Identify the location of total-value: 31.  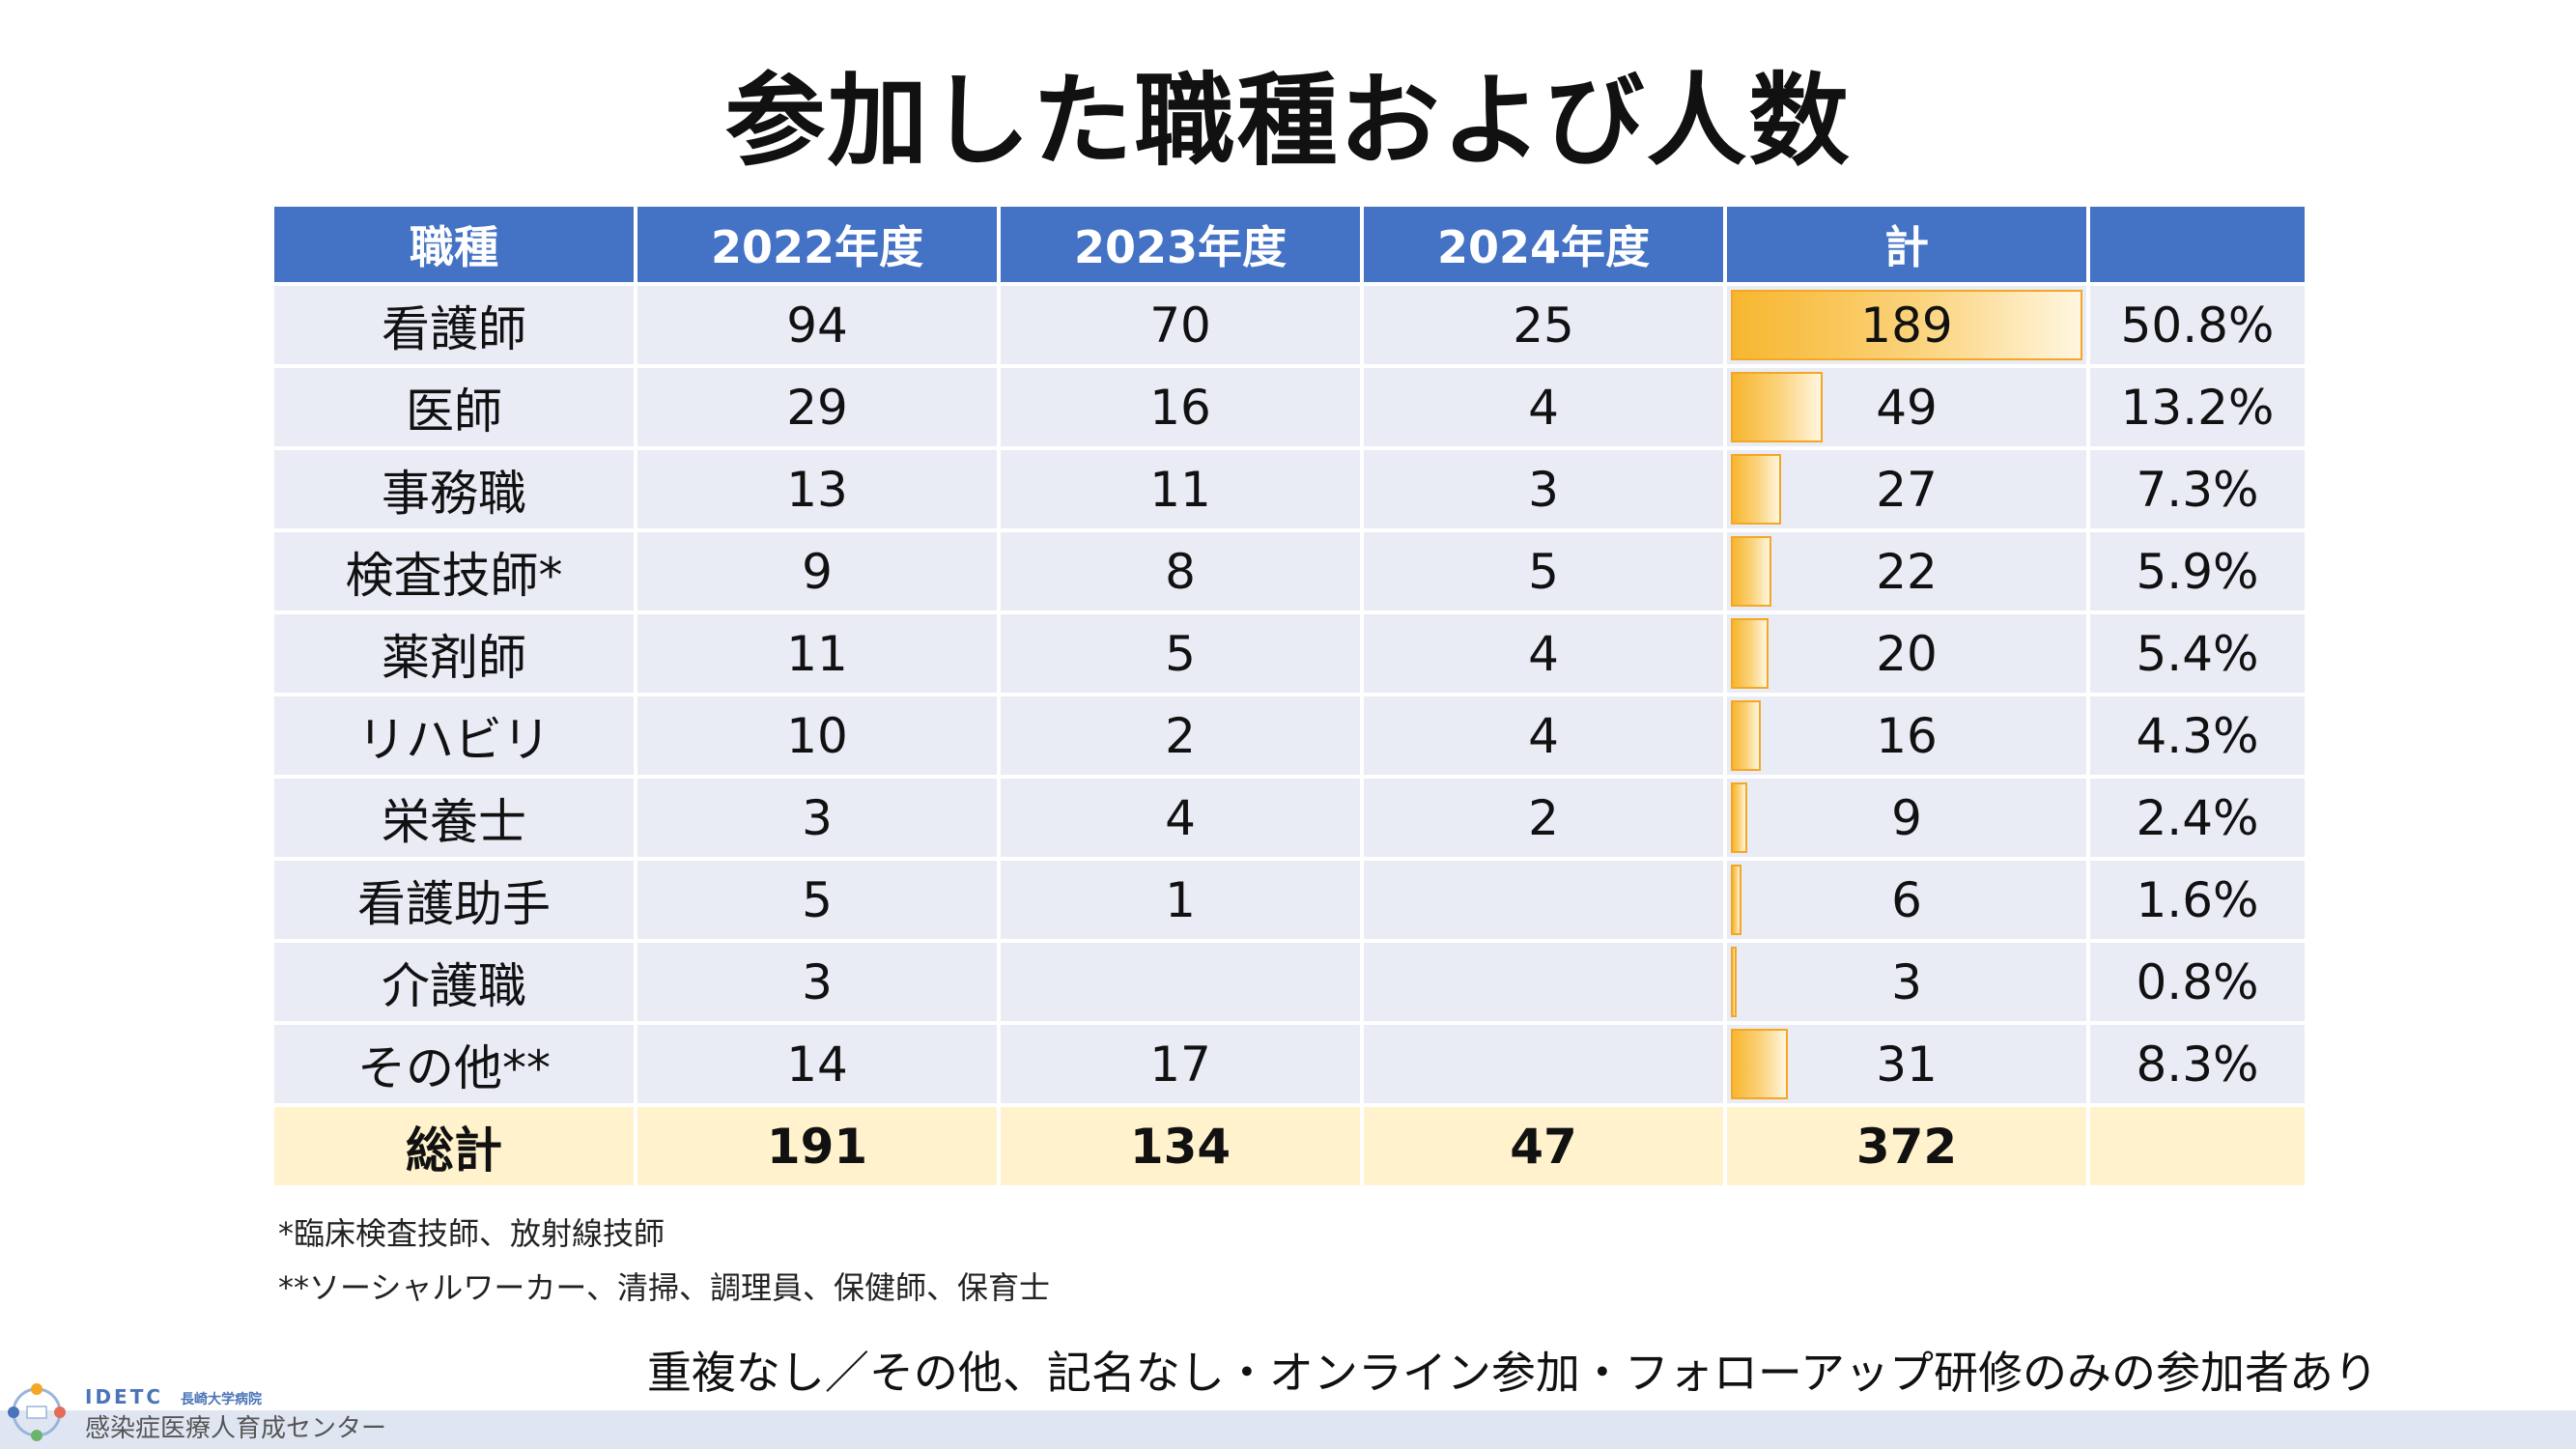
(1907, 1064).